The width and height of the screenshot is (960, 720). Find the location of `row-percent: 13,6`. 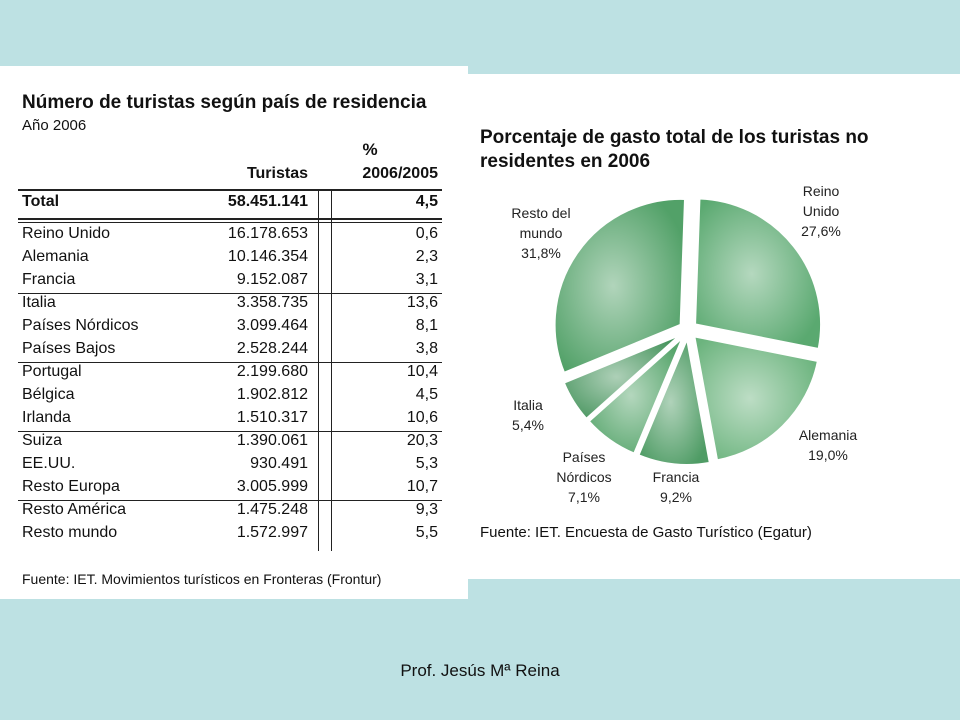

row-percent: 13,6 is located at coordinates (422, 302).